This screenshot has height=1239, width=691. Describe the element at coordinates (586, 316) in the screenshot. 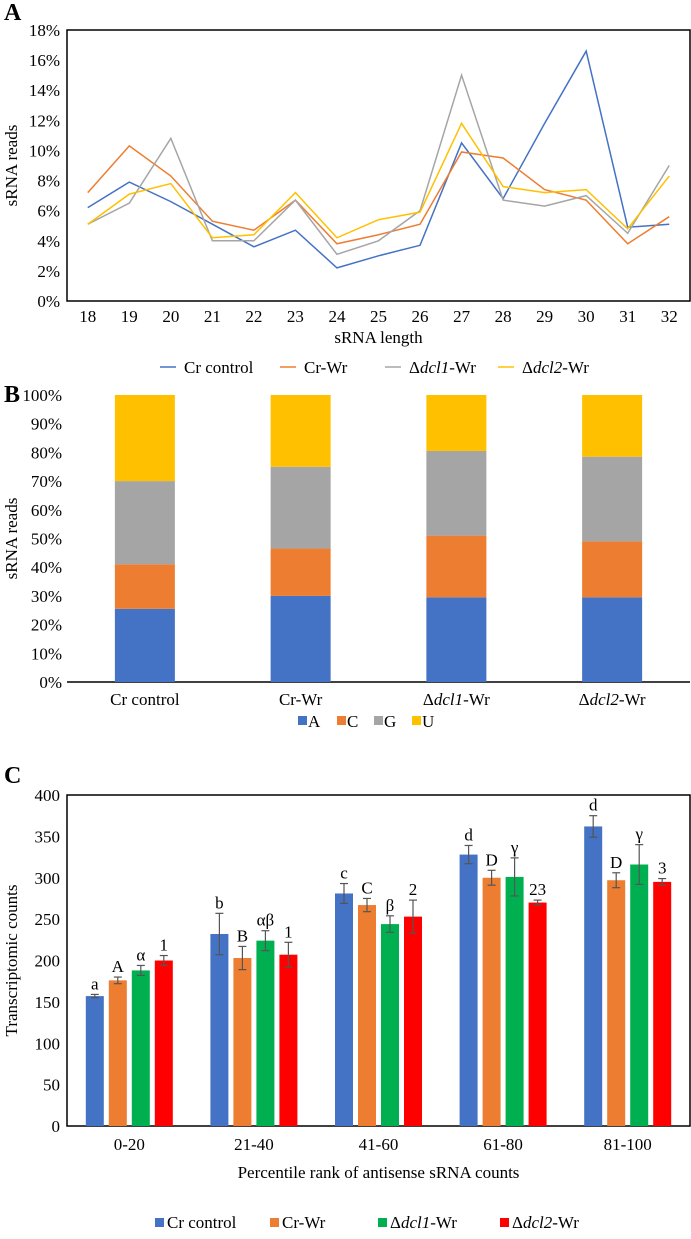

I see `x-tick-label: 30` at that location.